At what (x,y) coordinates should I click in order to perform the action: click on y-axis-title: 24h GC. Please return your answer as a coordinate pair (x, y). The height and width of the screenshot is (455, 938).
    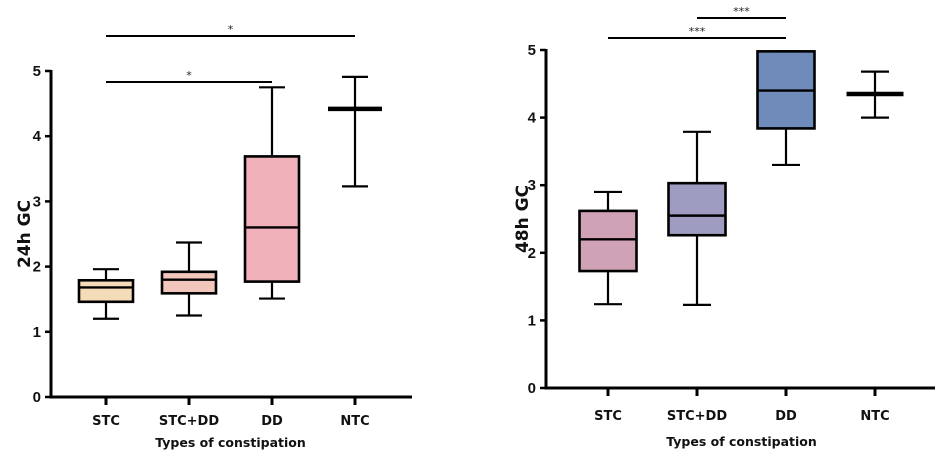
    Looking at the image, I should click on (25, 234).